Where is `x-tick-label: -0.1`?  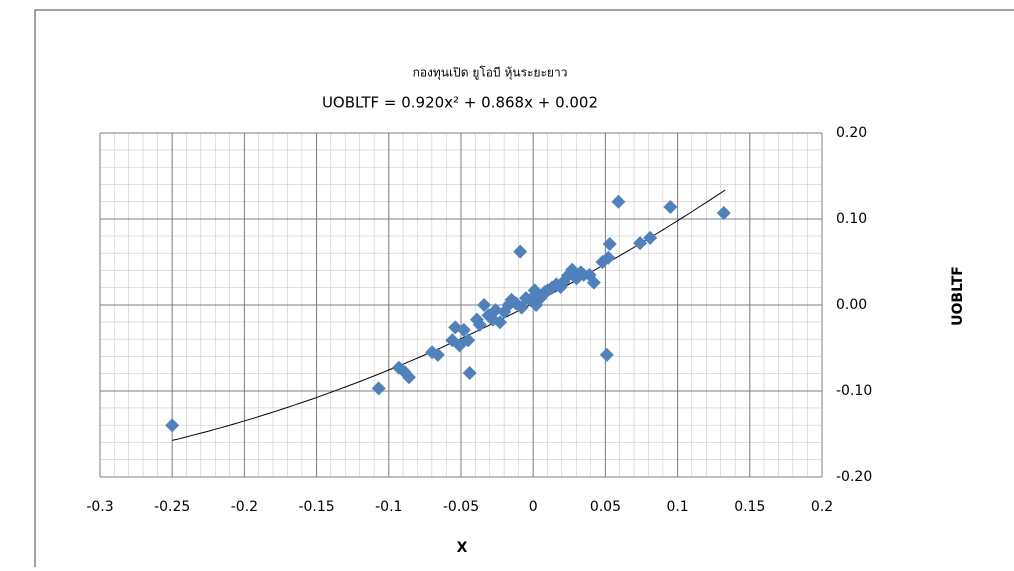
x-tick-label: -0.1 is located at coordinates (388, 507).